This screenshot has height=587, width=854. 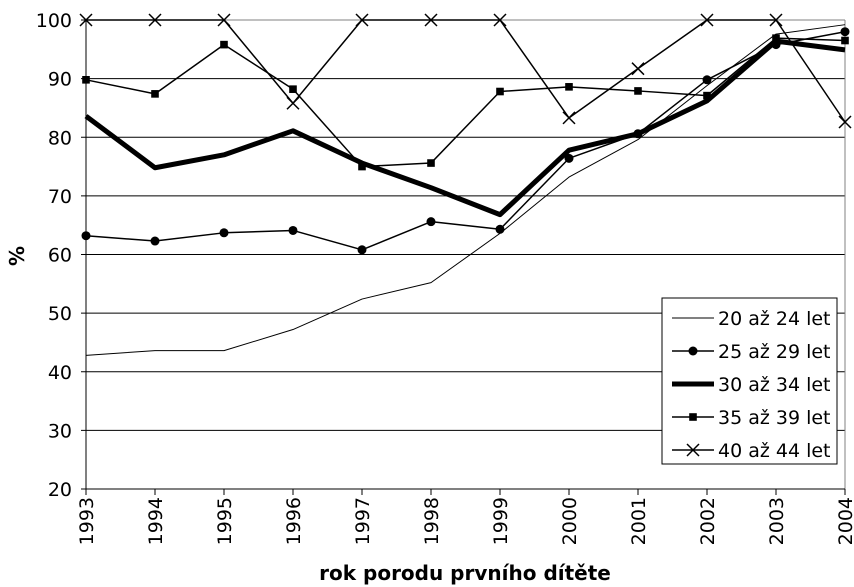 What do you see at coordinates (774, 418) in the screenshot?
I see `legend-label: 35 až 39 let` at bounding box center [774, 418].